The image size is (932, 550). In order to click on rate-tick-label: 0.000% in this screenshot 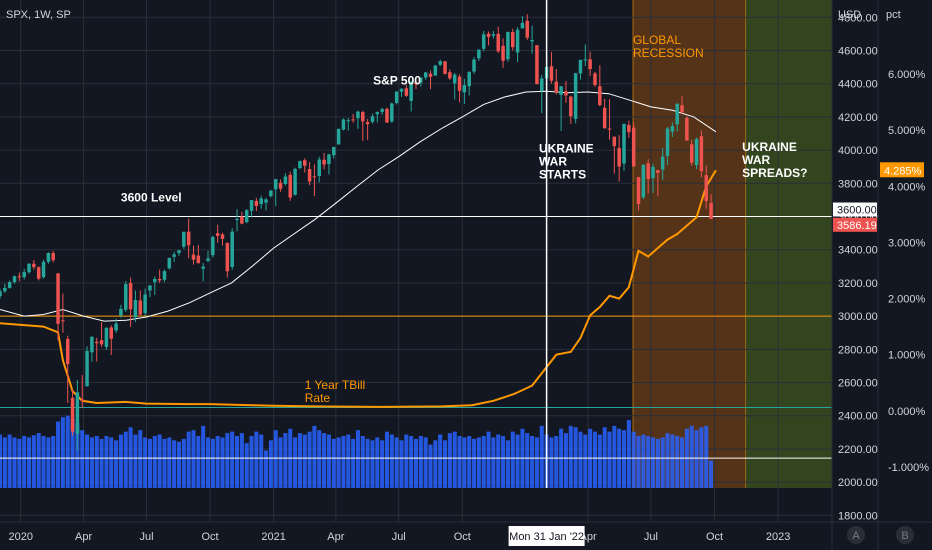, I will do `click(907, 412)`.